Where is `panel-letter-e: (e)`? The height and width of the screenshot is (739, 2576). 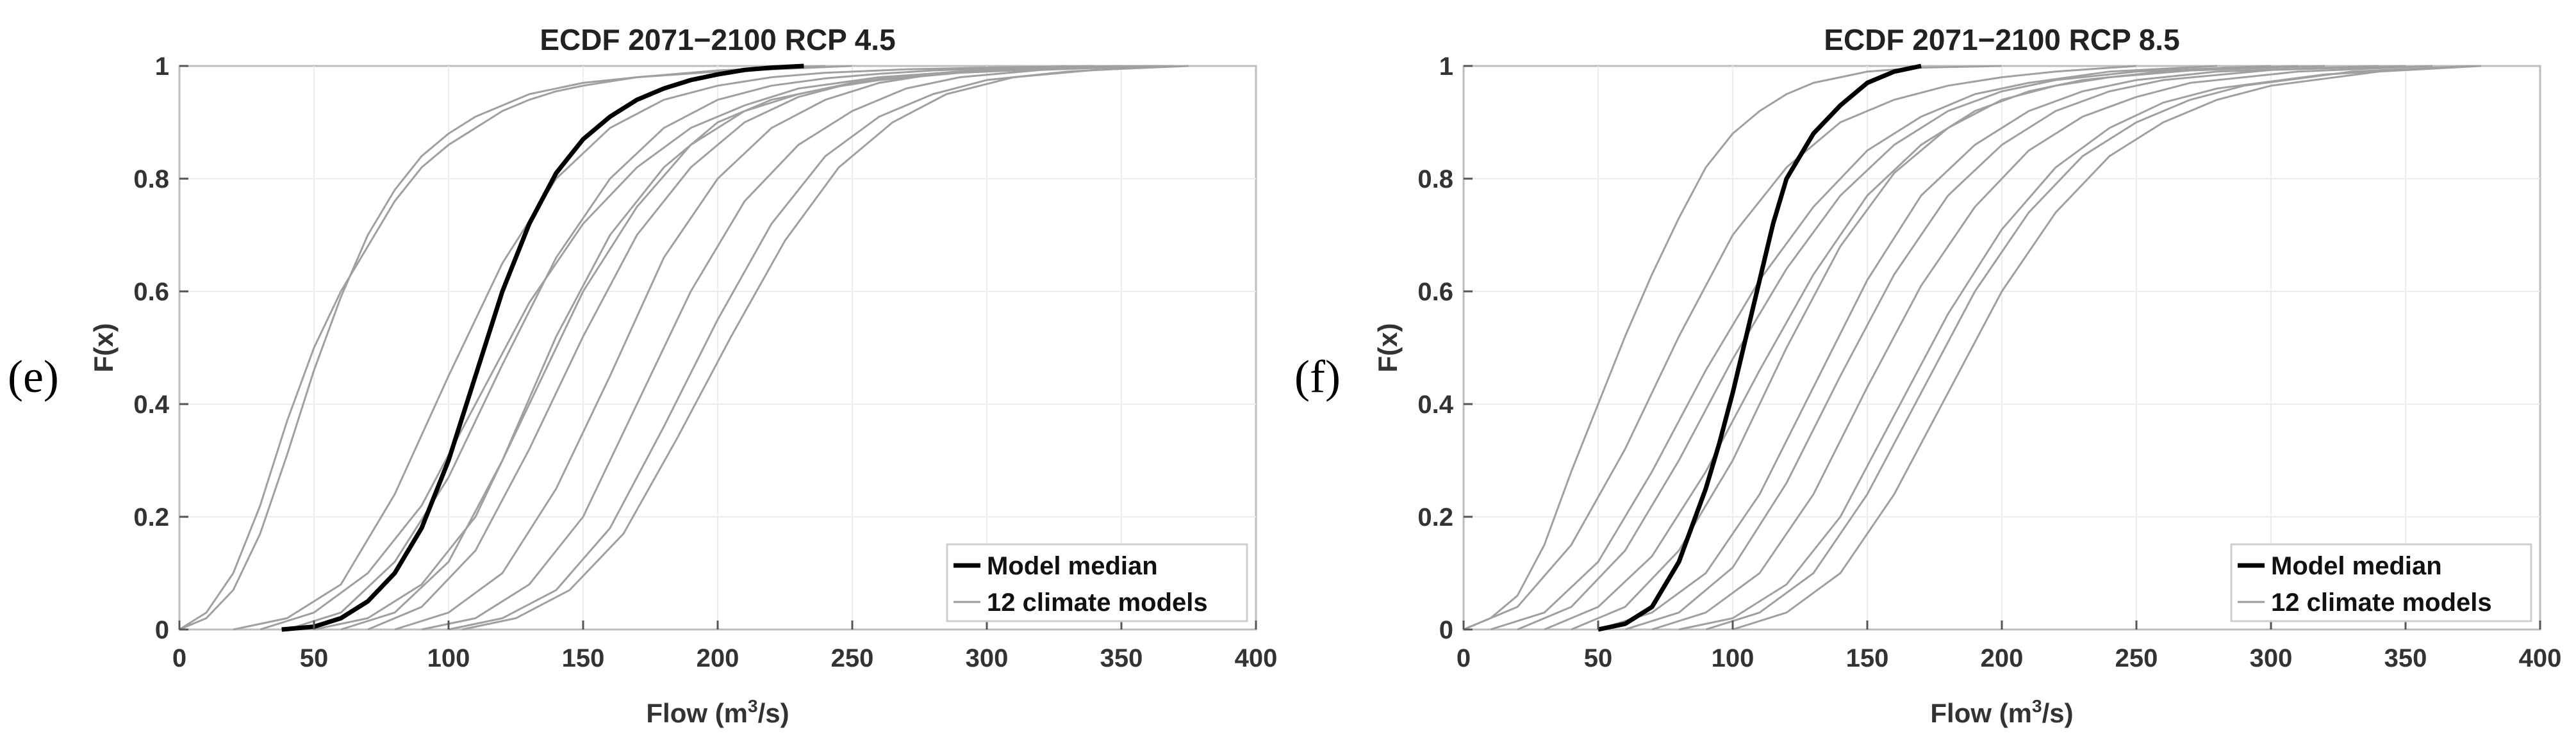
panel-letter-e: (e) is located at coordinates (33, 376).